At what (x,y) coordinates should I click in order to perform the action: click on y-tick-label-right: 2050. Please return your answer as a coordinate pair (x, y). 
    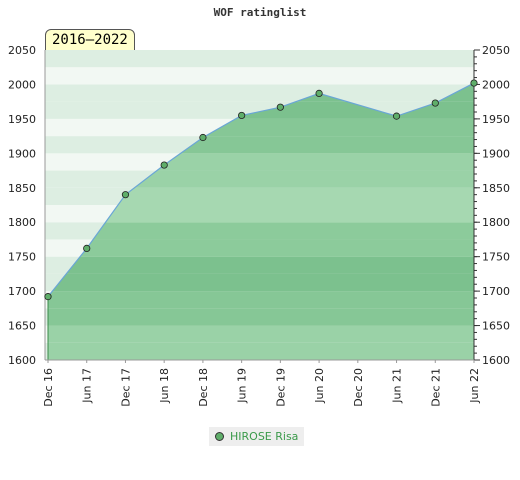
    Looking at the image, I should click on (496, 50).